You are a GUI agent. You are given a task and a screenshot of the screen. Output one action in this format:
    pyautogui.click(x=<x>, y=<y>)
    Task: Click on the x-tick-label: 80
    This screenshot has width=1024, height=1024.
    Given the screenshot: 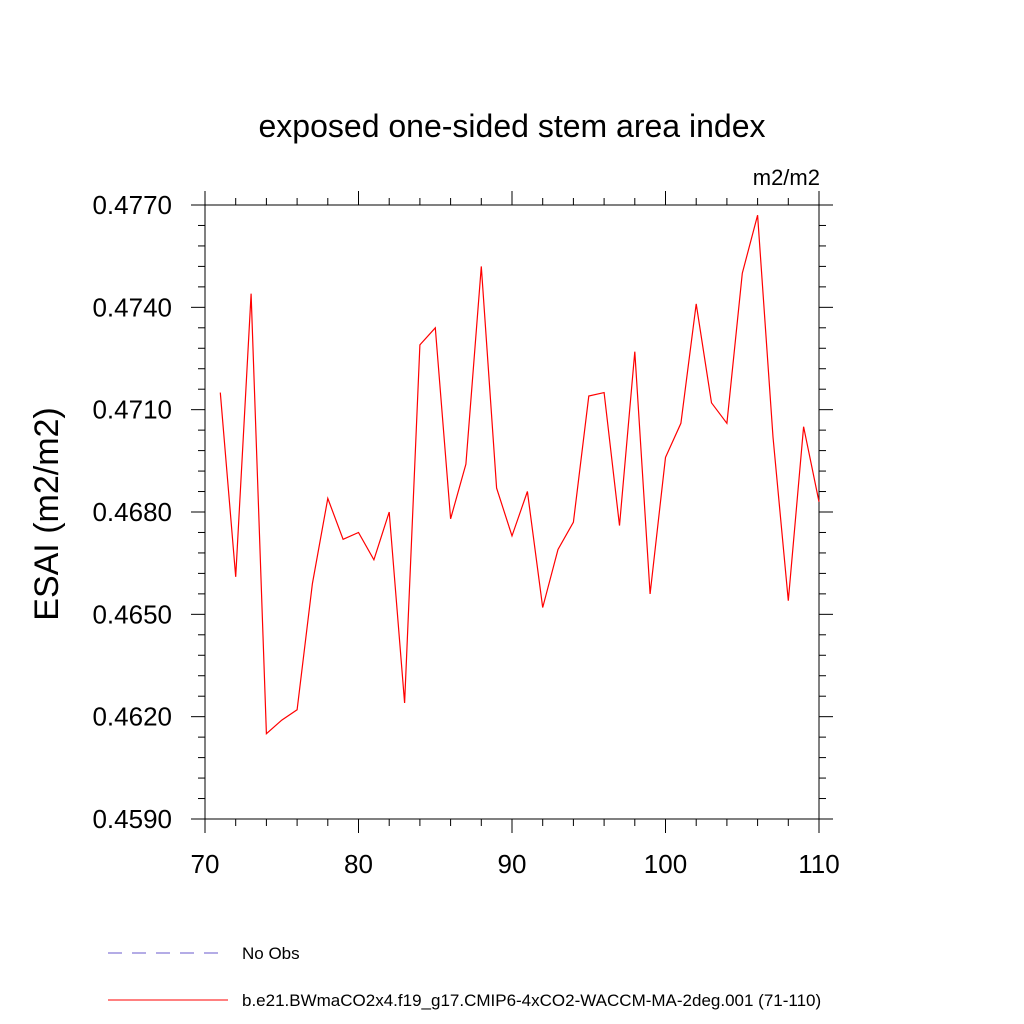 What is the action you would take?
    pyautogui.click(x=358, y=864)
    